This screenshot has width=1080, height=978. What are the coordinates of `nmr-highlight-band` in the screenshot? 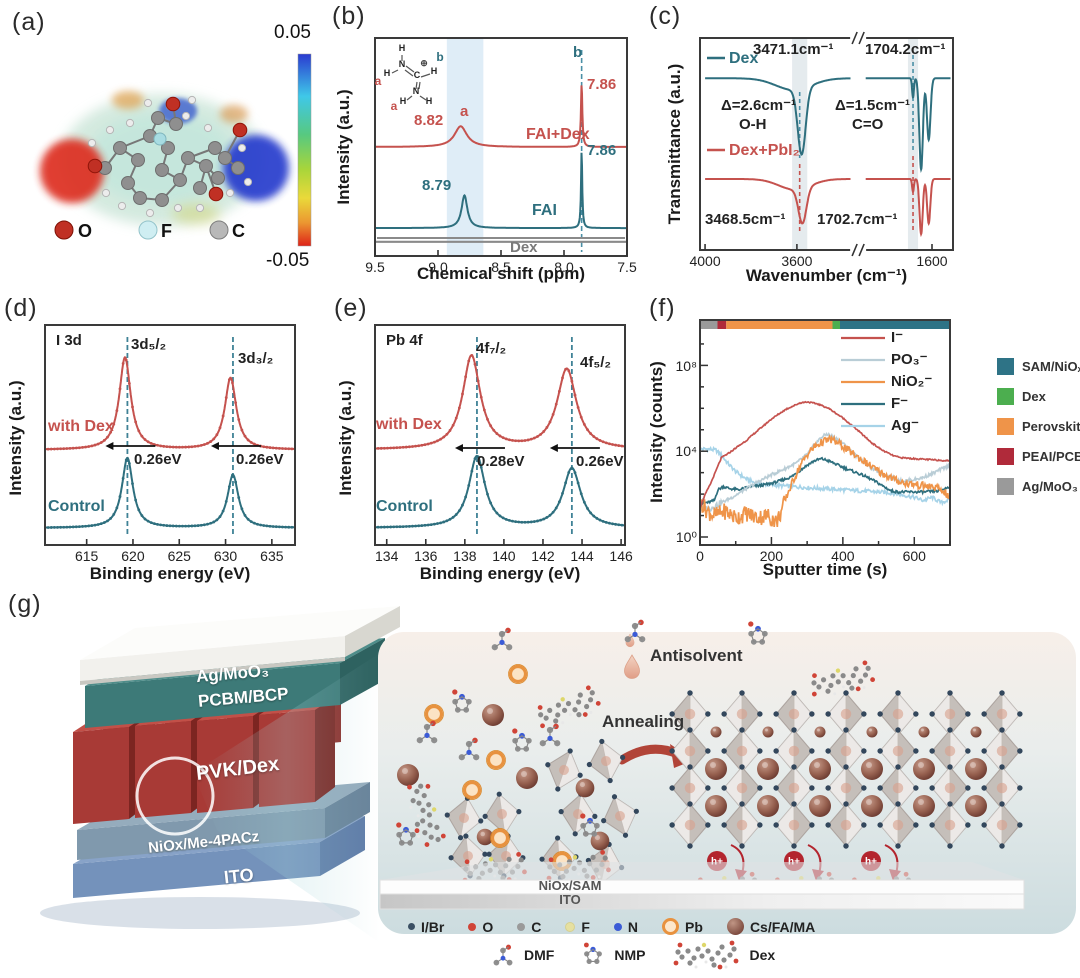 It's located at (465, 147).